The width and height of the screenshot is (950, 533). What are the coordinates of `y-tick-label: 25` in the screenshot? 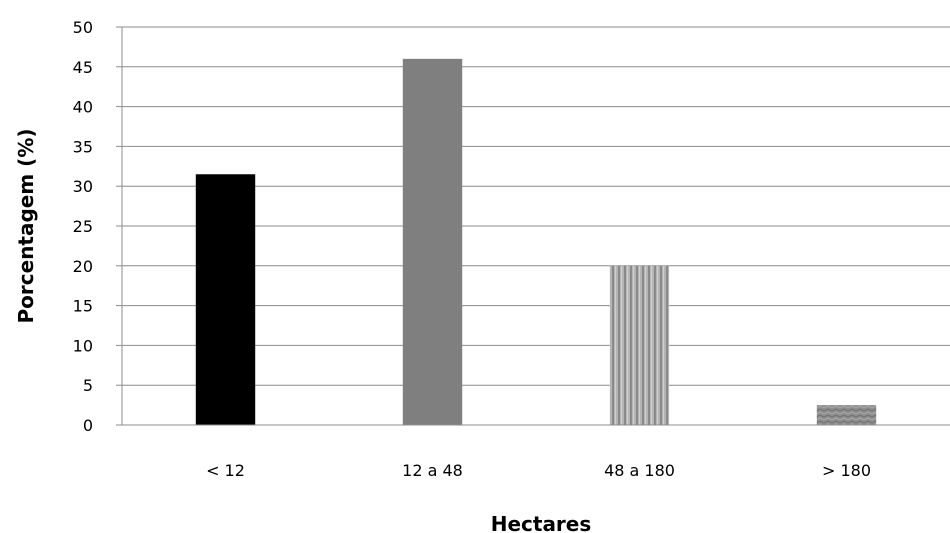 It's located at (83, 226).